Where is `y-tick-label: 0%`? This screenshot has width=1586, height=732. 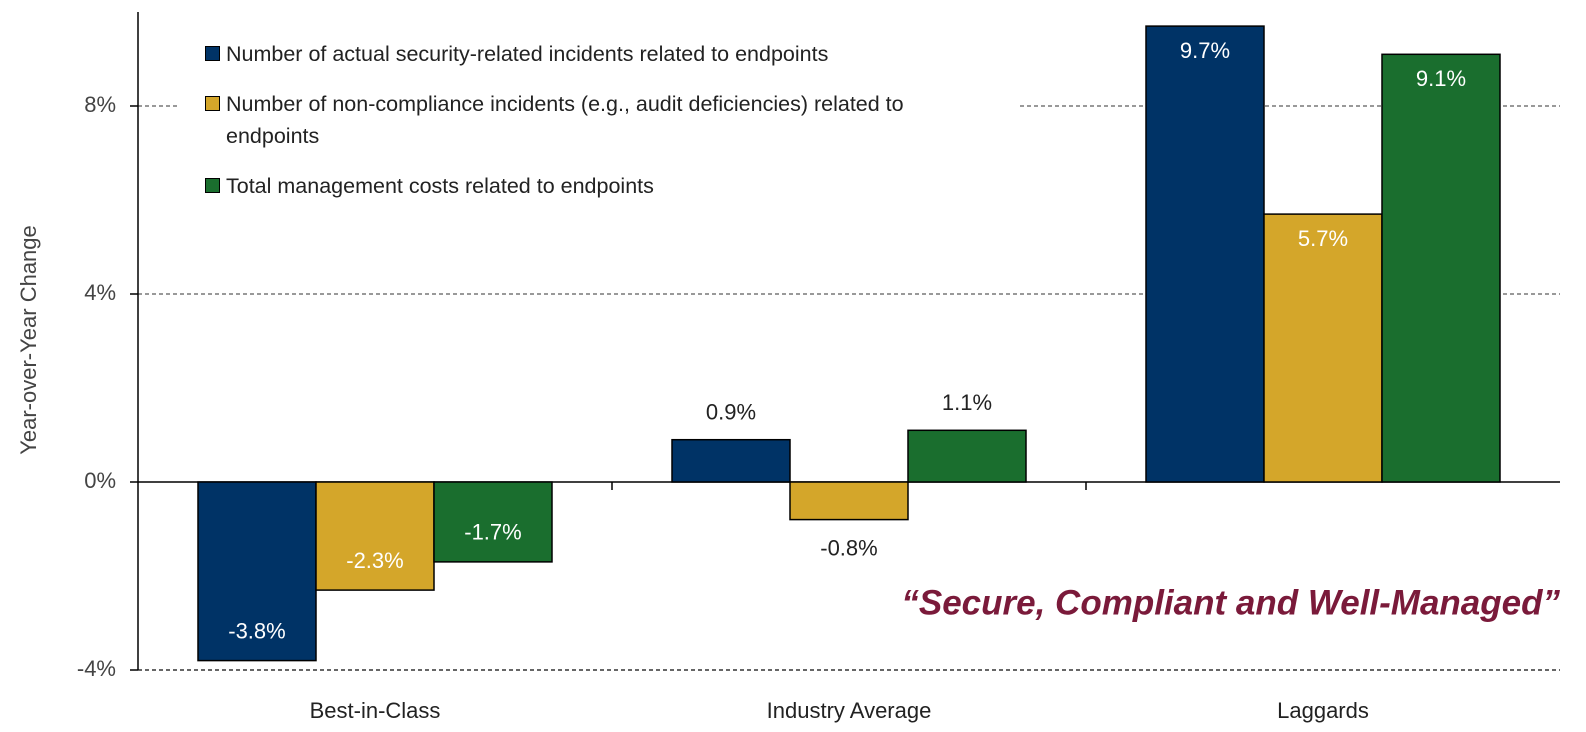
y-tick-label: 0% is located at coordinates (100, 480).